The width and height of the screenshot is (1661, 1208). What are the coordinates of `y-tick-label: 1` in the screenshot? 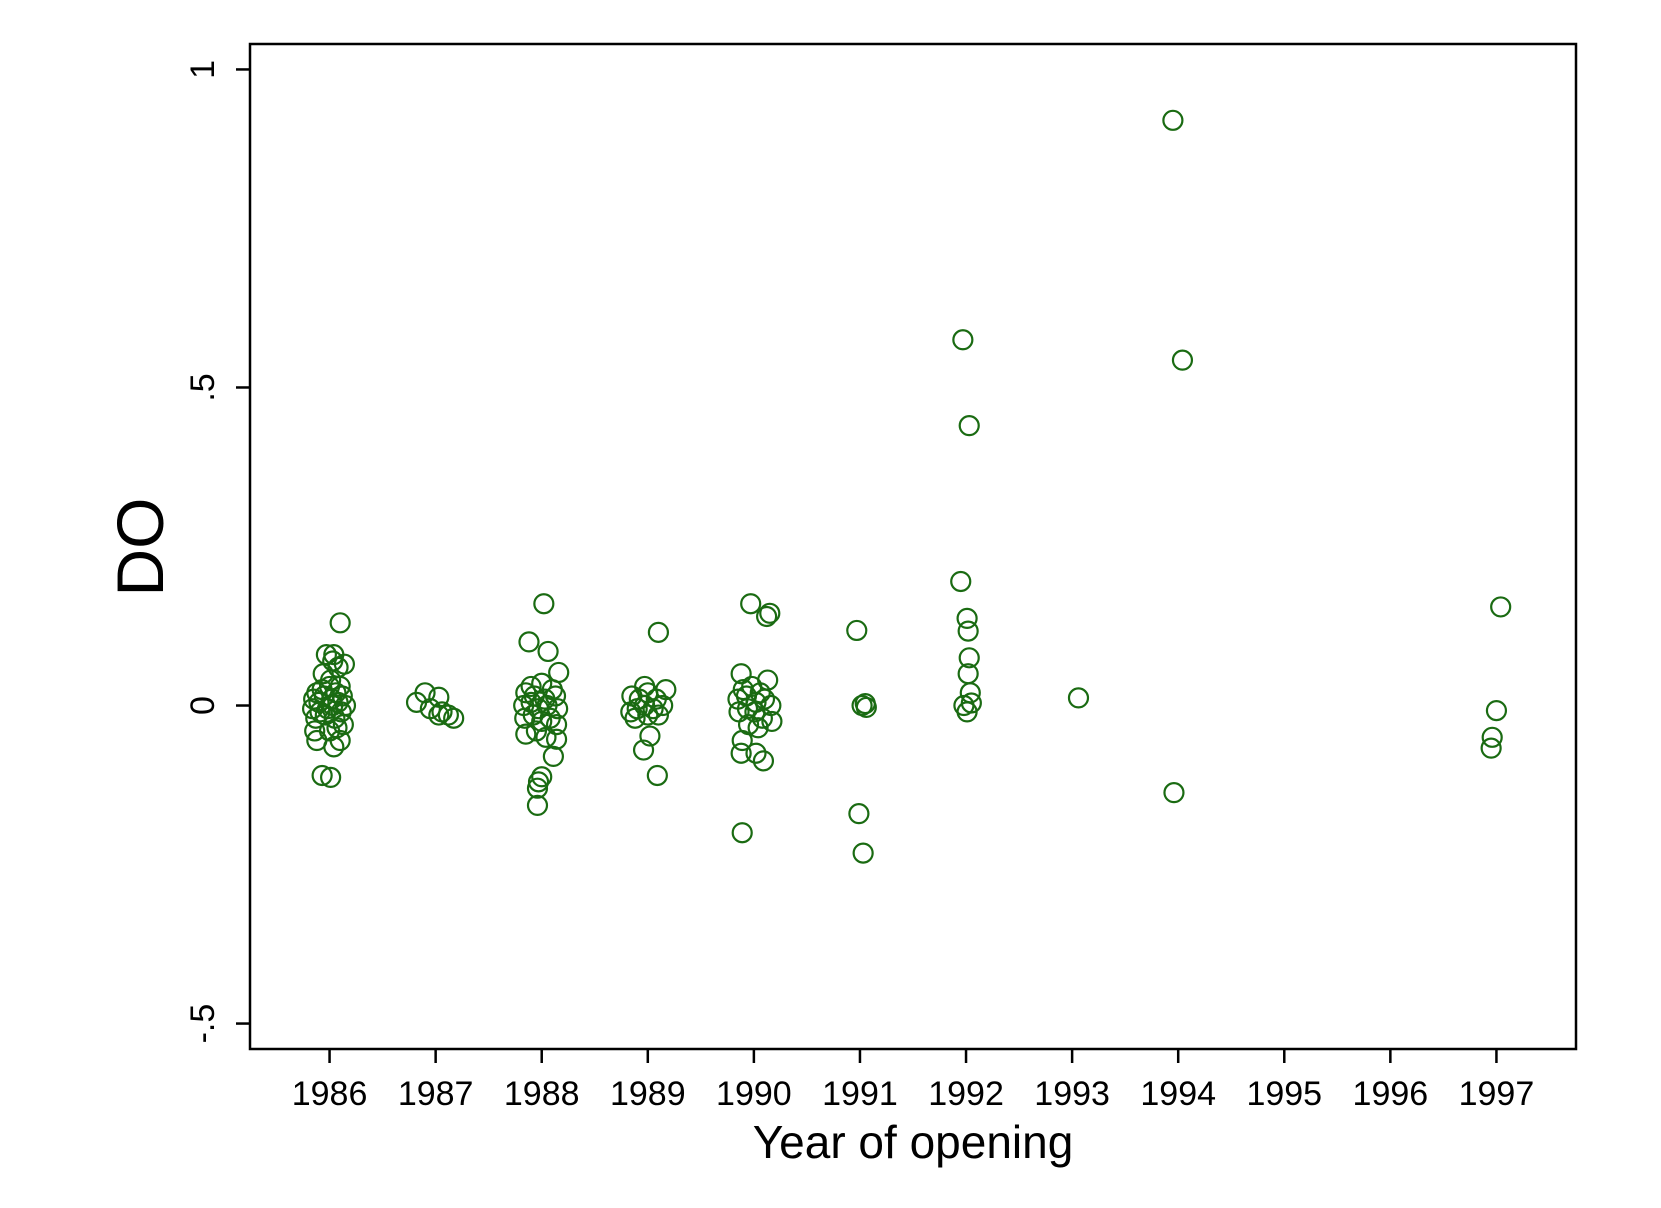 It's located at (203, 69).